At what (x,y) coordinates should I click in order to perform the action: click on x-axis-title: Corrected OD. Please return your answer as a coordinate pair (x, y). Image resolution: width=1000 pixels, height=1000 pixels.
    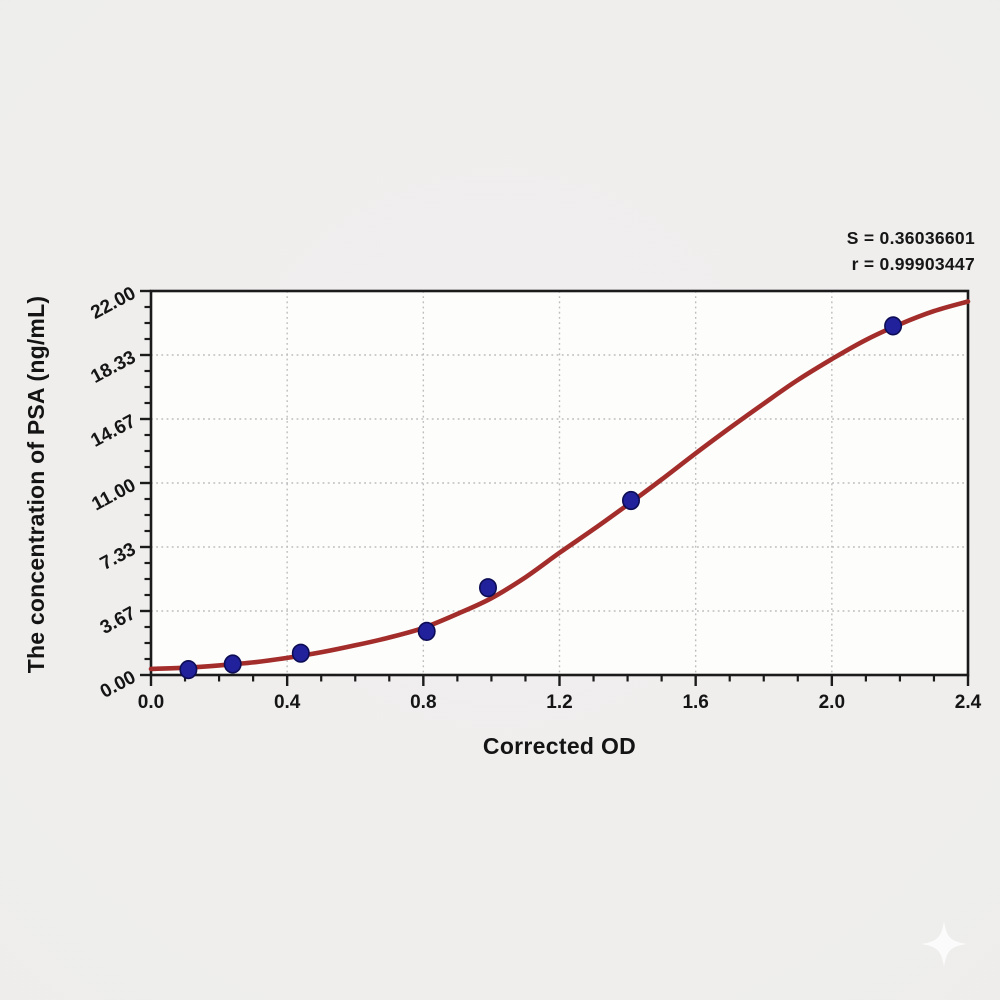
    Looking at the image, I should click on (559, 746).